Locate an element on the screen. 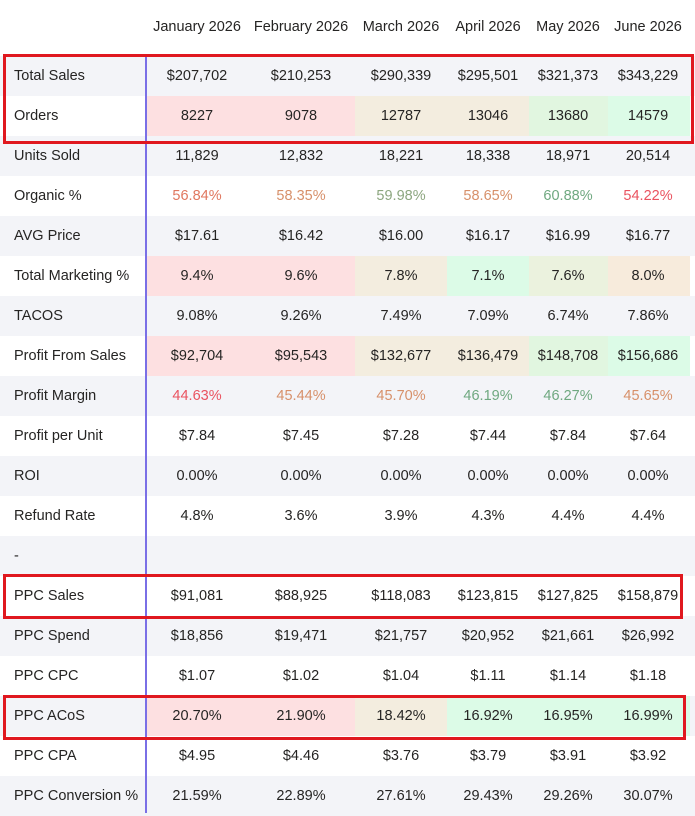 The image size is (695, 816). column-header-january-2026: January 2026 is located at coordinates (197, 27).